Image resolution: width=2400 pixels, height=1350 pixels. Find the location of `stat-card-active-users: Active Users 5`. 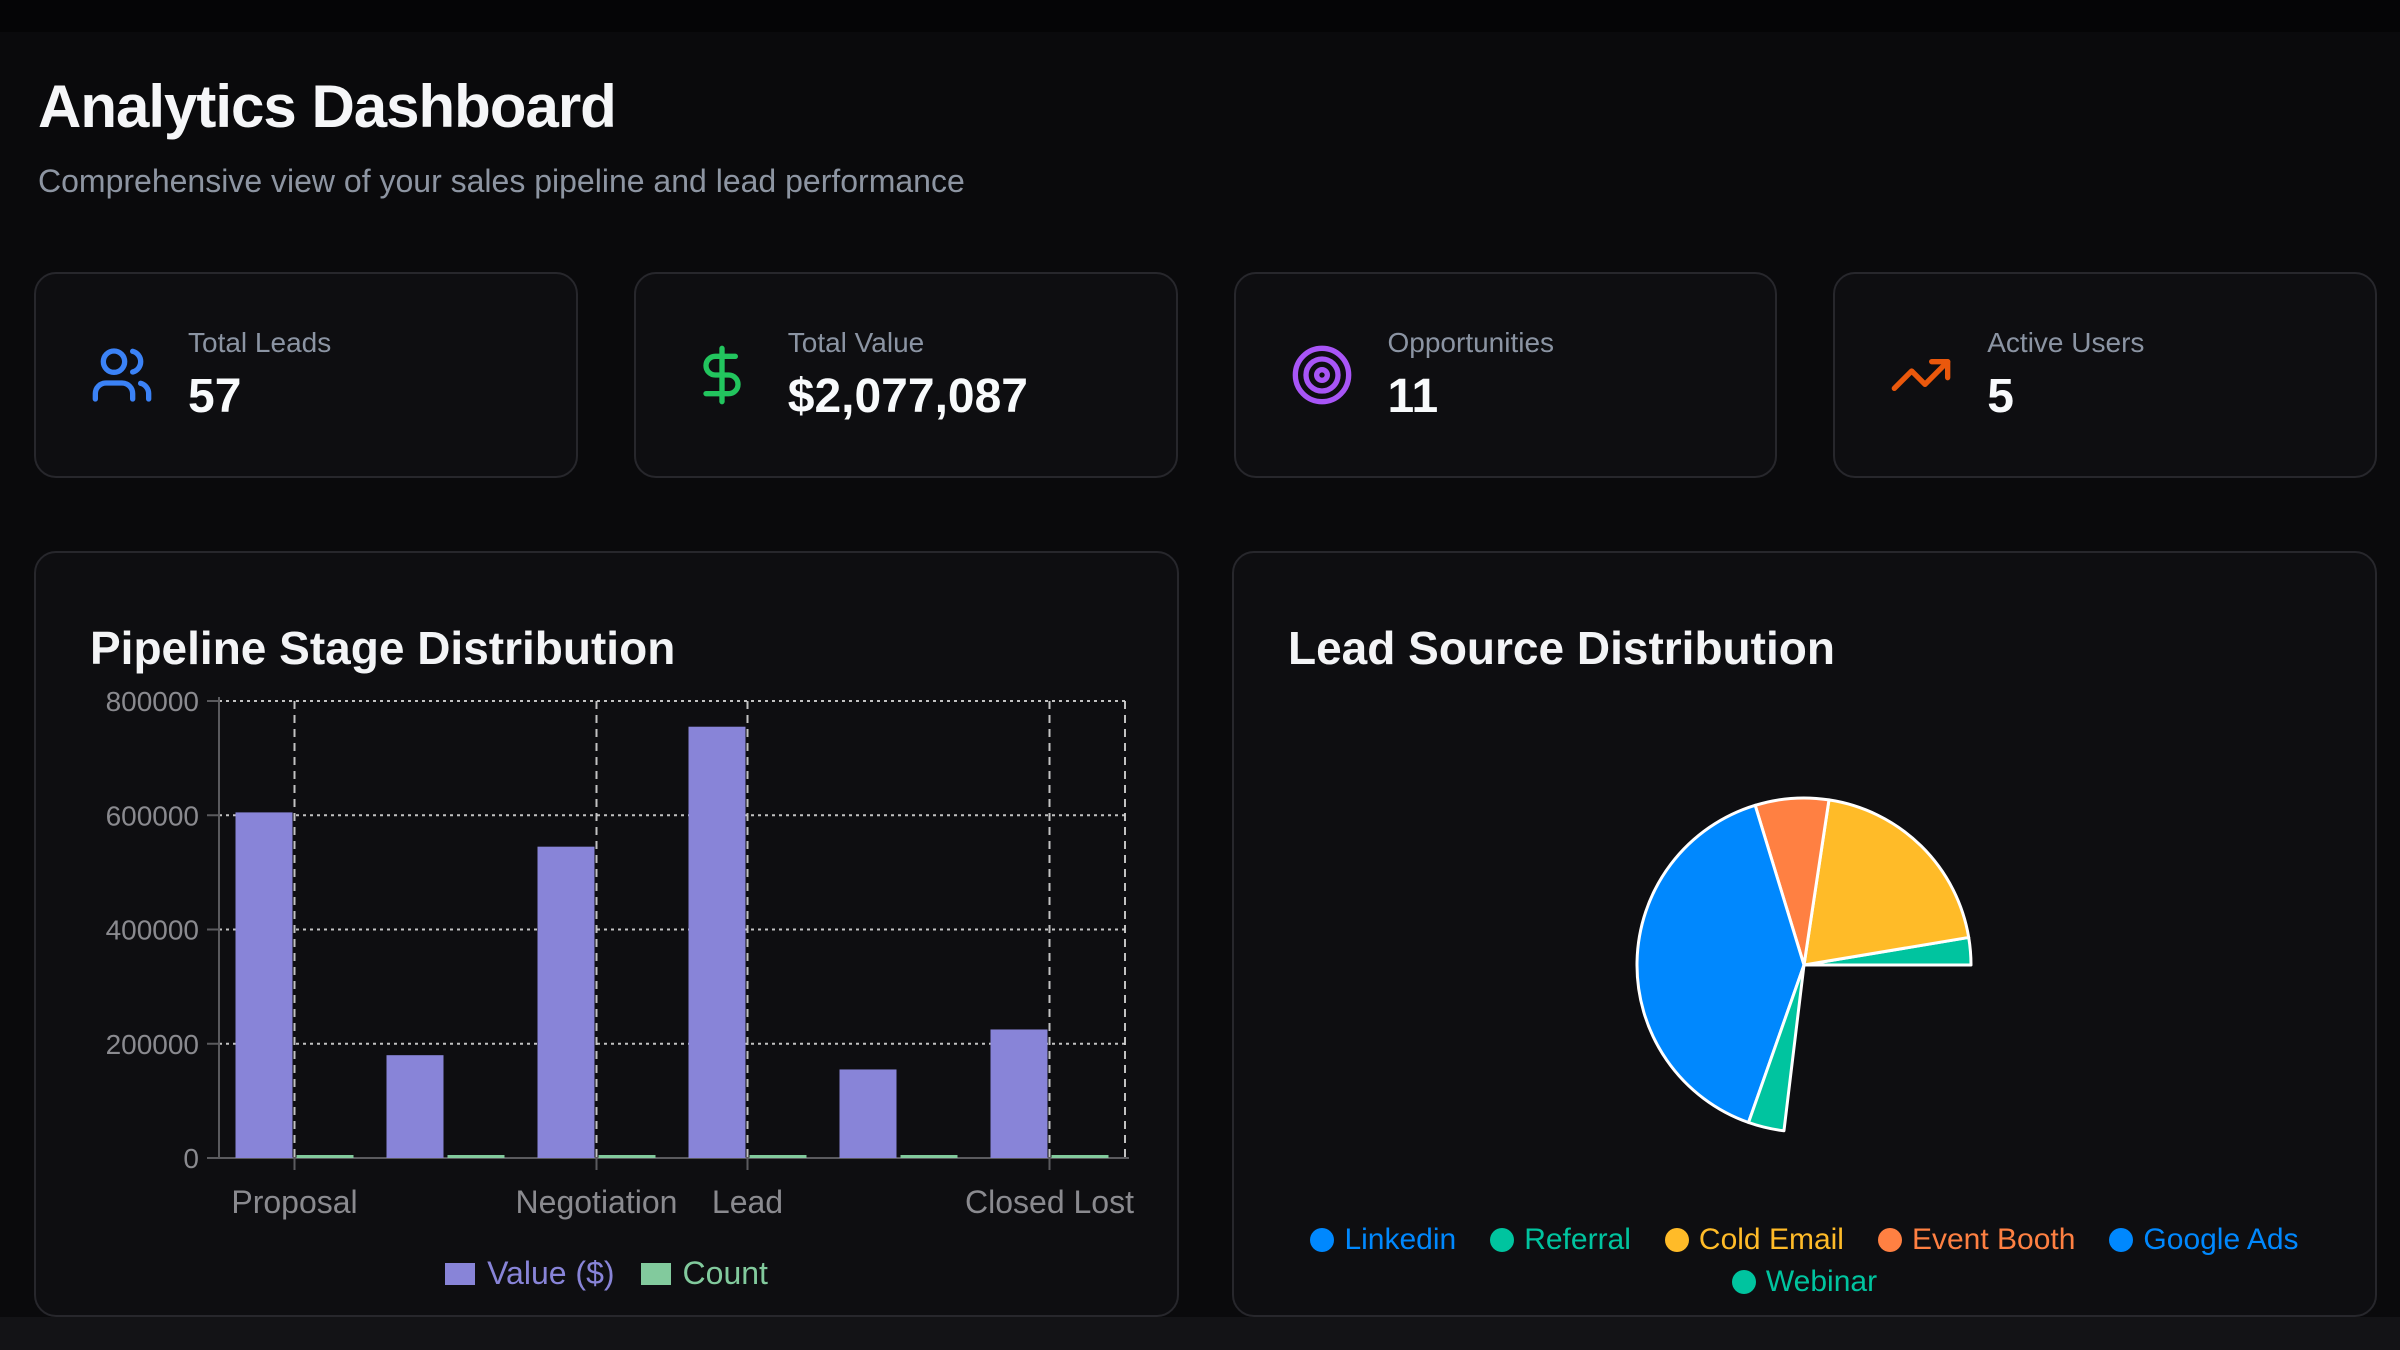

stat-card-active-users: Active Users 5 is located at coordinates (2105, 375).